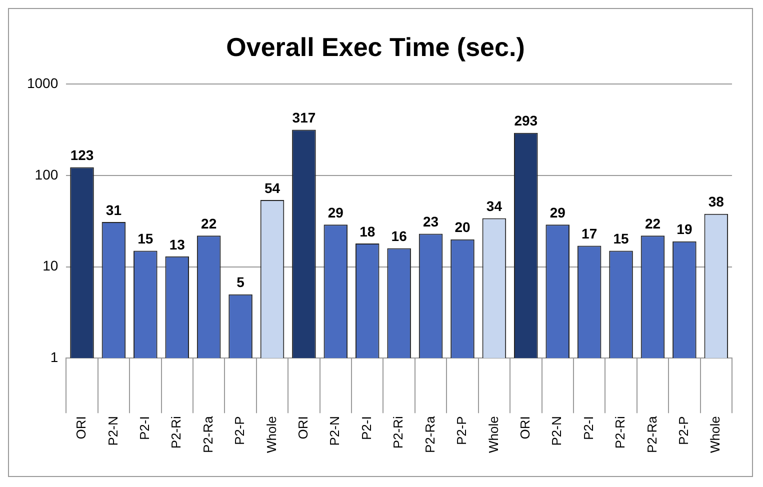  What do you see at coordinates (430, 222) in the screenshot?
I see `data-label: 23` at bounding box center [430, 222].